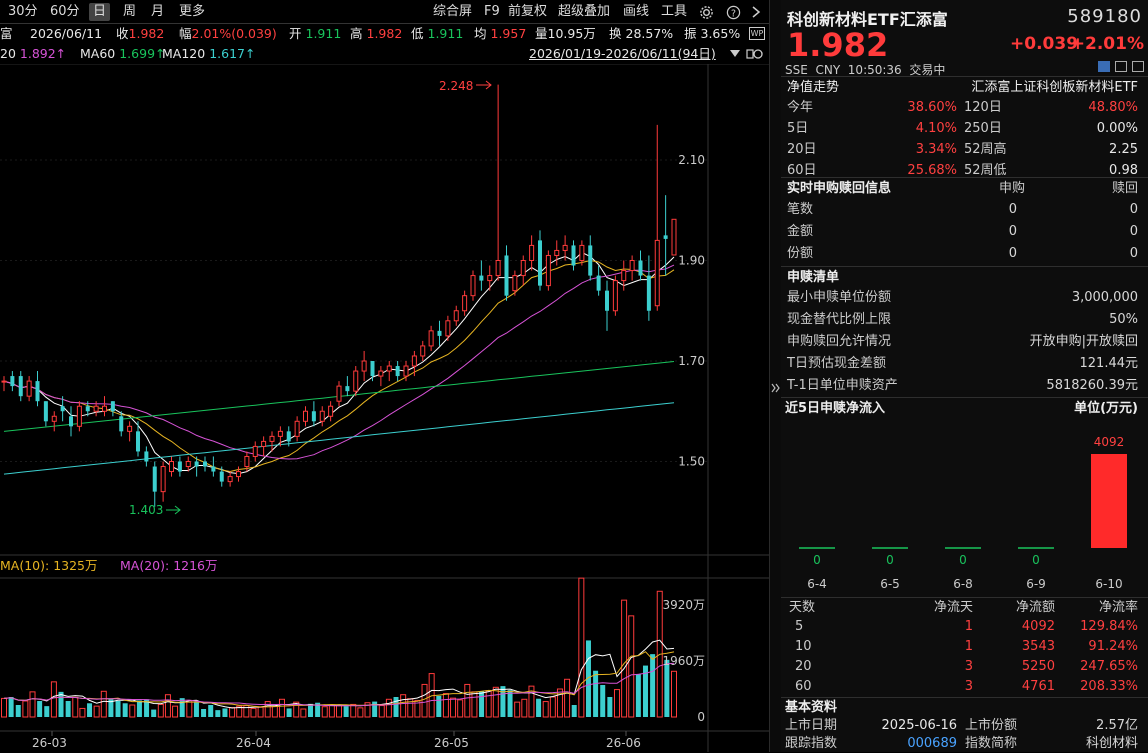  I want to click on realtime-section-header: 实时申购赎回信息 申购 赎回, so click(964, 188).